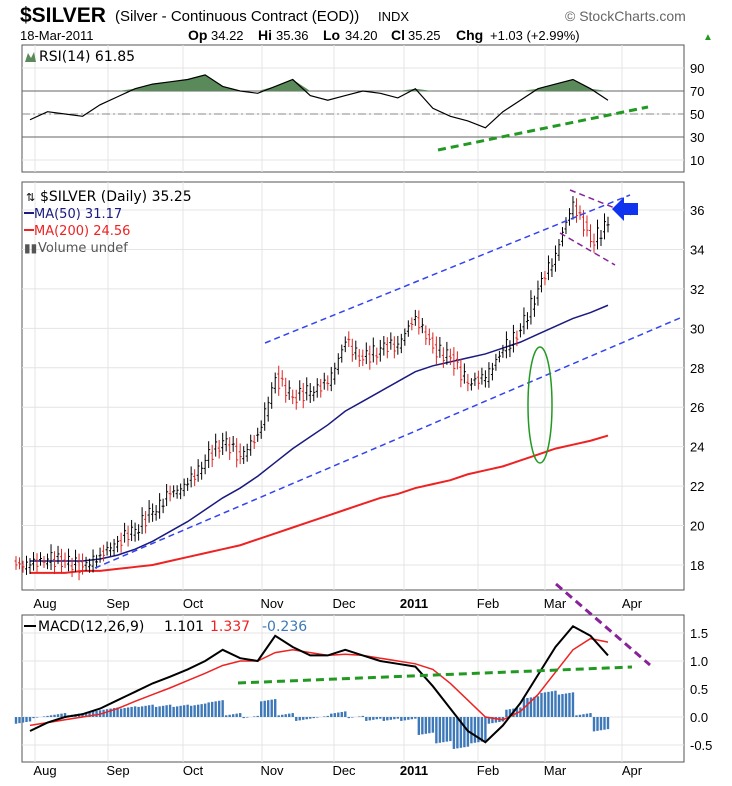  Describe the element at coordinates (488, 603) in the screenshot. I see `price-x-label: Feb` at that location.